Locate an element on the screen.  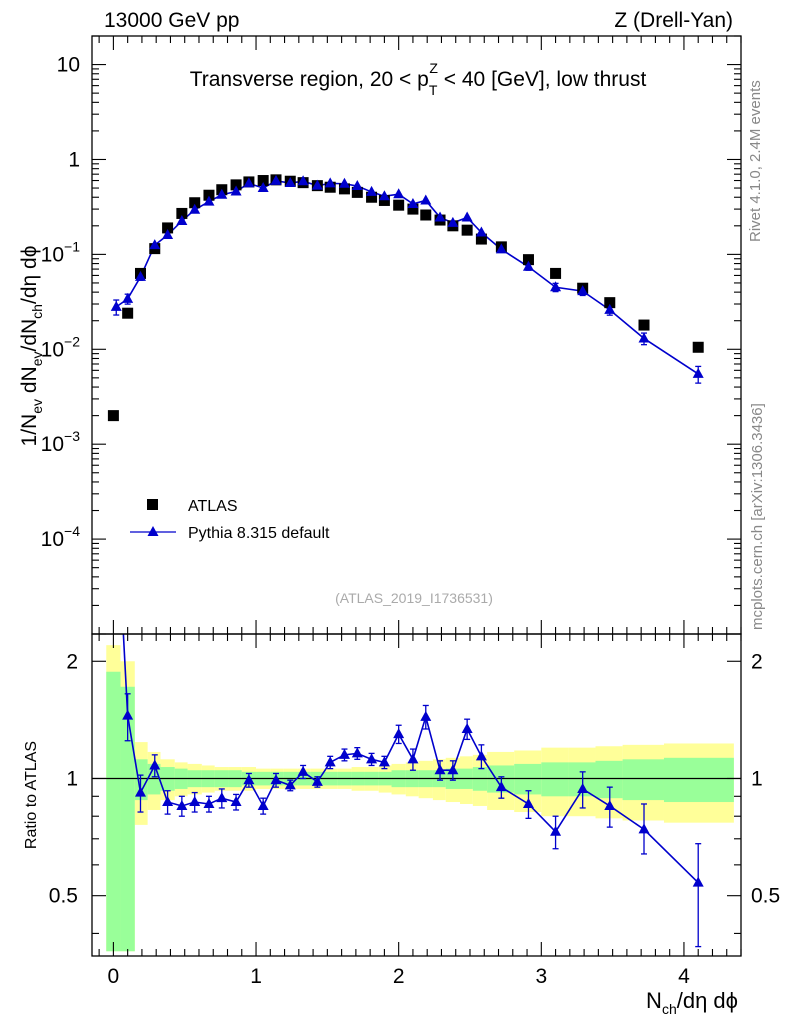
chart-title-before: Transverse region, 20 < p is located at coordinates (309, 79).